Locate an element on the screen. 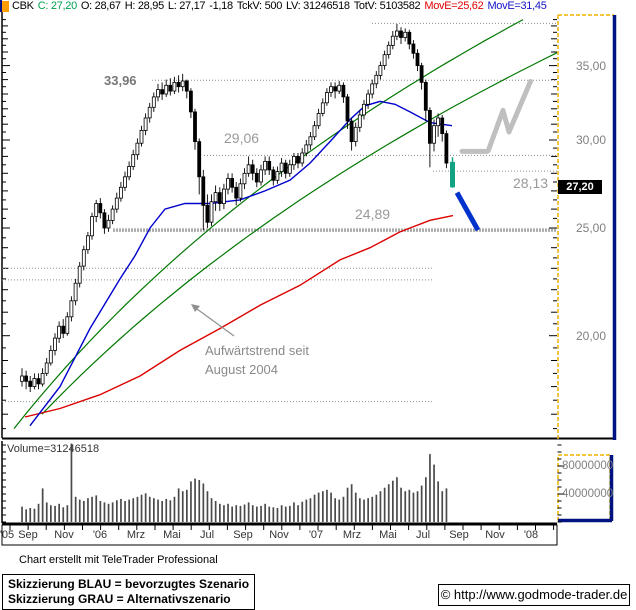 This screenshot has width=636, height=610. legend-gray-scenario: Skizzierung GRAU = Alternativszenario is located at coordinates (119, 599).